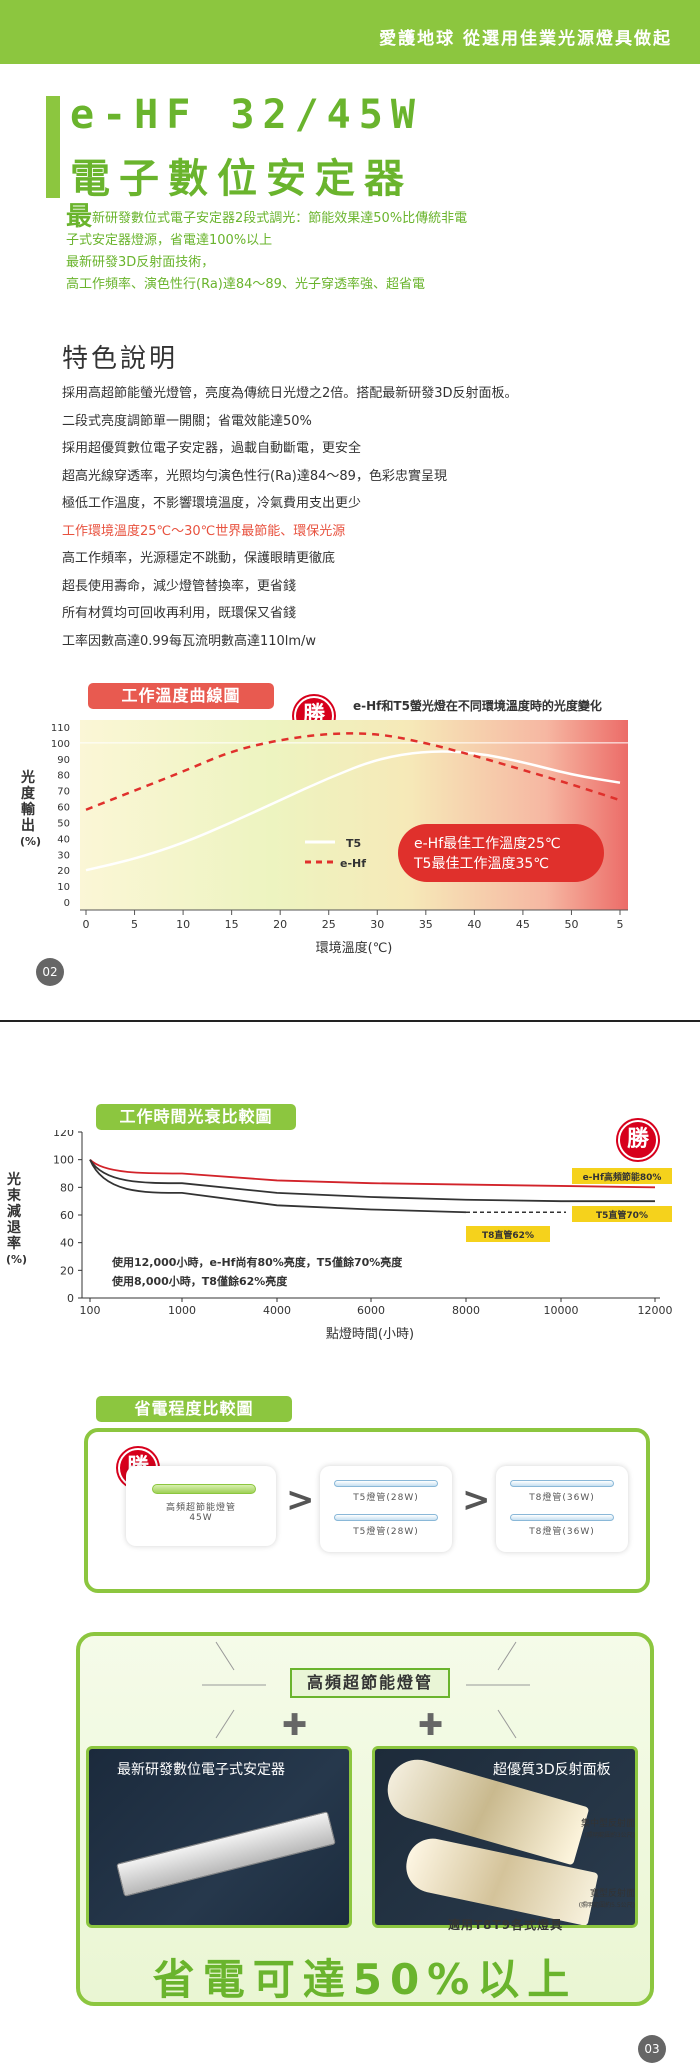 This screenshot has height=2069, width=700. I want to click on feature-item: 極低工作溫度，不影響環境溫度，冷氣費用支出更少, so click(212, 503).